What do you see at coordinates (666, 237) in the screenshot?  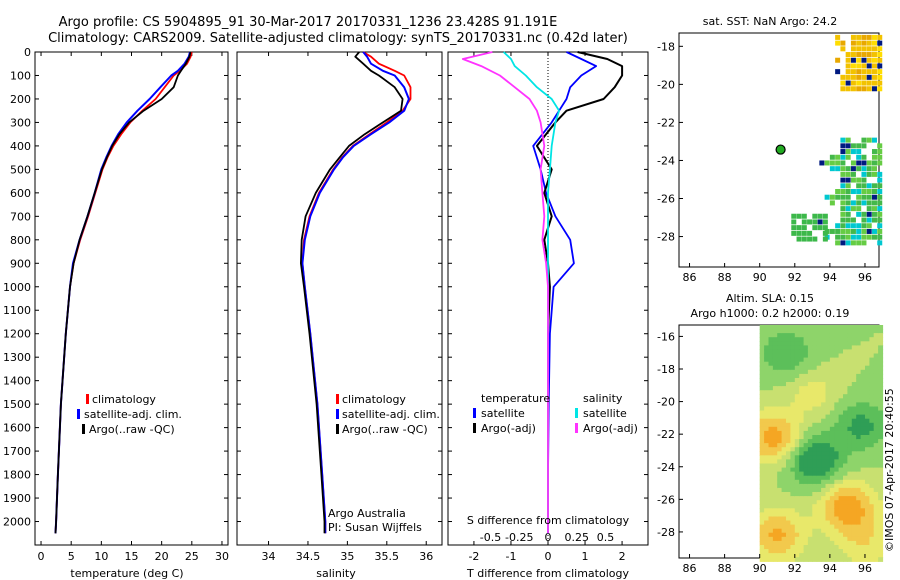 I see `map-y-tick-label: -28` at bounding box center [666, 237].